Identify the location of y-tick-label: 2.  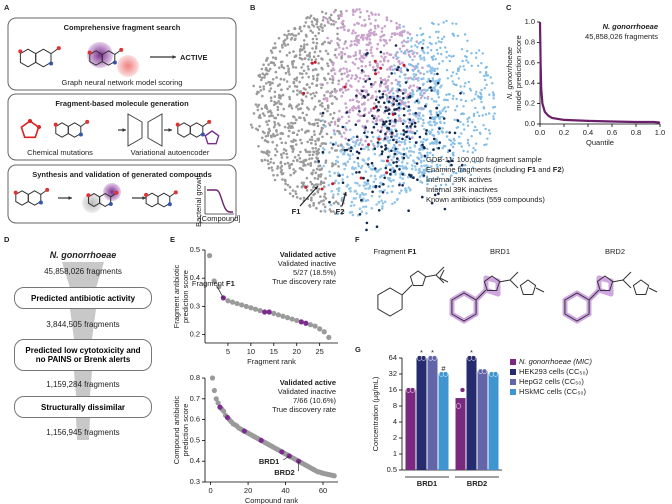
(395, 437).